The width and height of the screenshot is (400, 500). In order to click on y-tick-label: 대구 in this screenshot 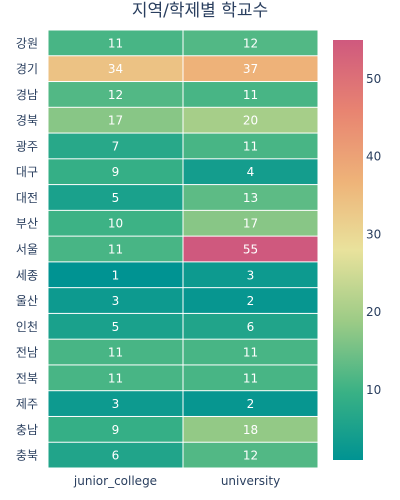, I will do `click(27, 172)`.